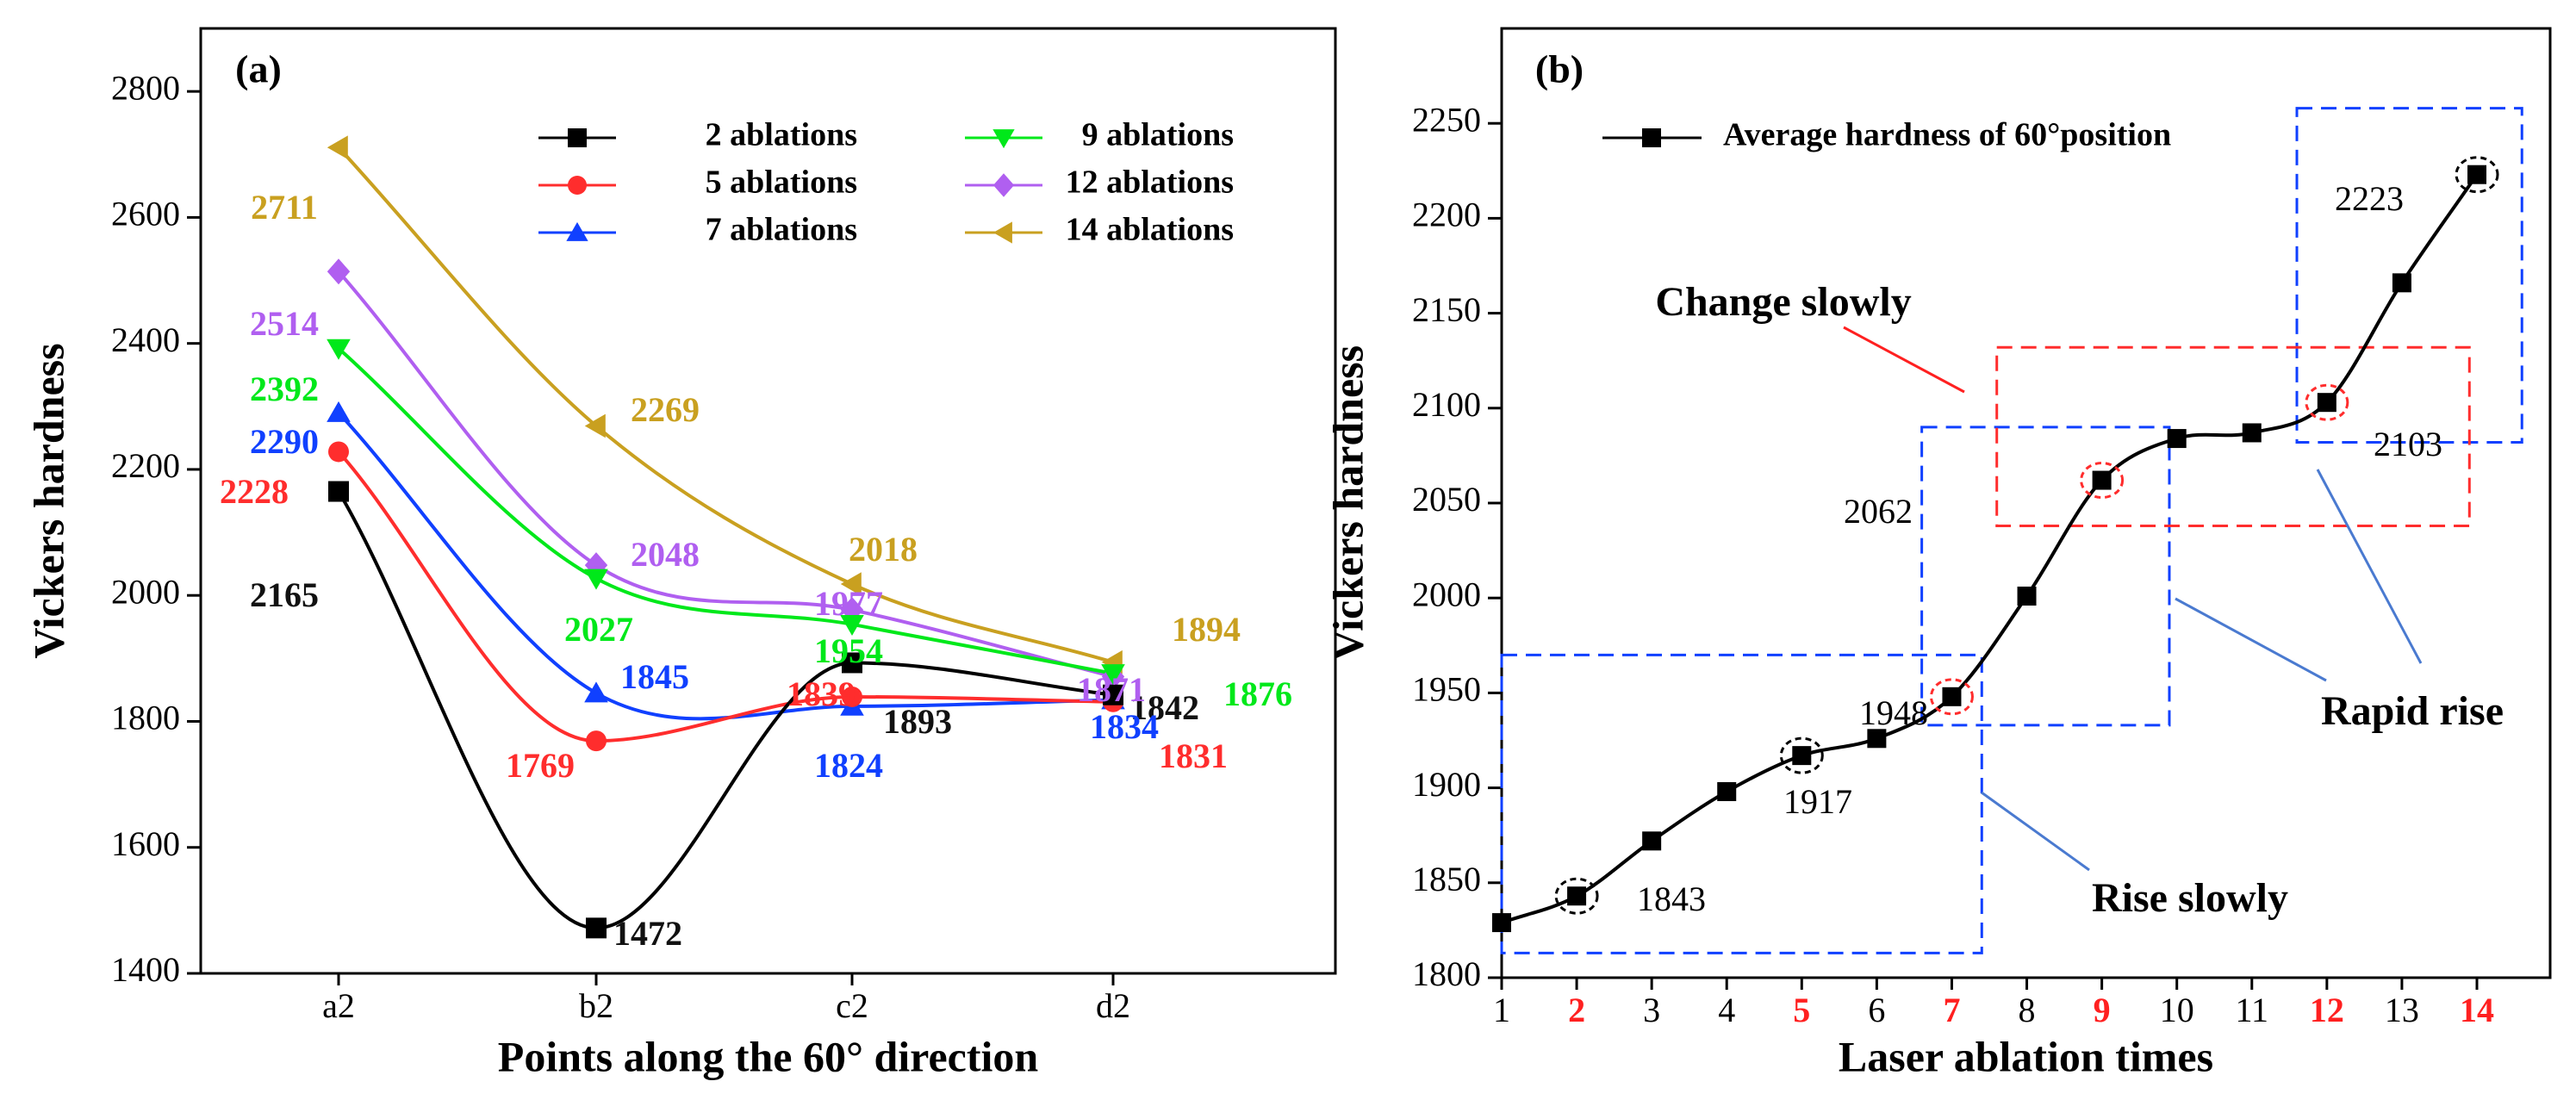 This screenshot has height=1100, width=2576. I want to click on data-label-a: 1871, so click(1112, 689).